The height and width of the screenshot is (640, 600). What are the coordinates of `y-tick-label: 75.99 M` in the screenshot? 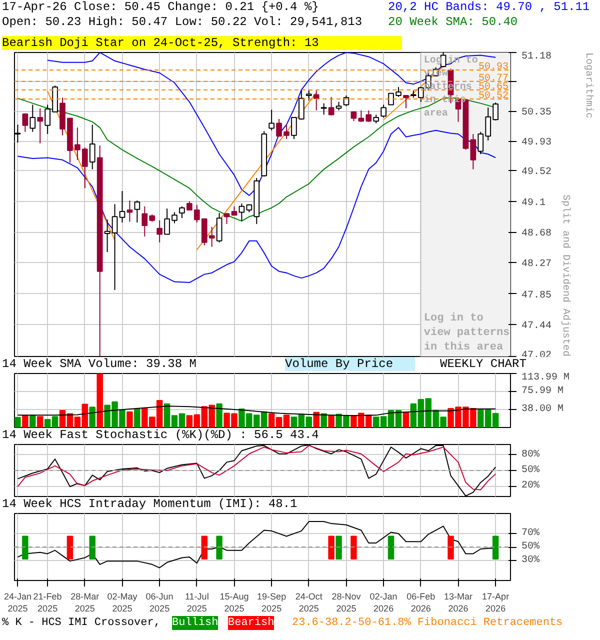 It's located at (543, 391).